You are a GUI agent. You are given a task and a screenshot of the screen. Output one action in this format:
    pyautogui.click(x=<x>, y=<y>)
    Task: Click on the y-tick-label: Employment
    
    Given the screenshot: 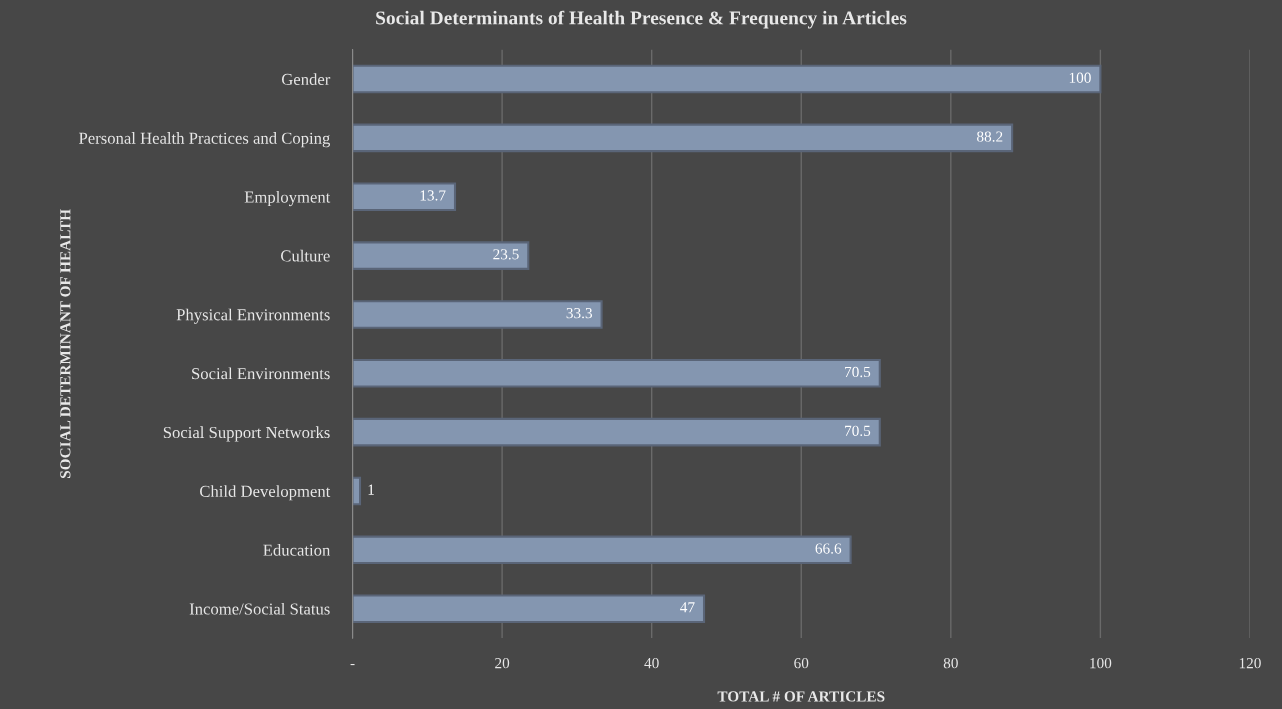 What is the action you would take?
    pyautogui.click(x=287, y=198)
    